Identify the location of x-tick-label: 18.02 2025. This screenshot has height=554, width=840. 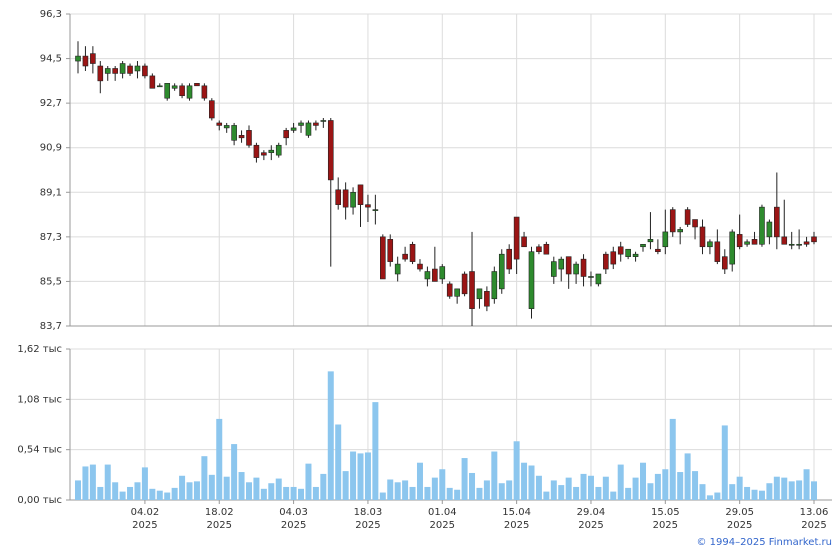
(219, 519).